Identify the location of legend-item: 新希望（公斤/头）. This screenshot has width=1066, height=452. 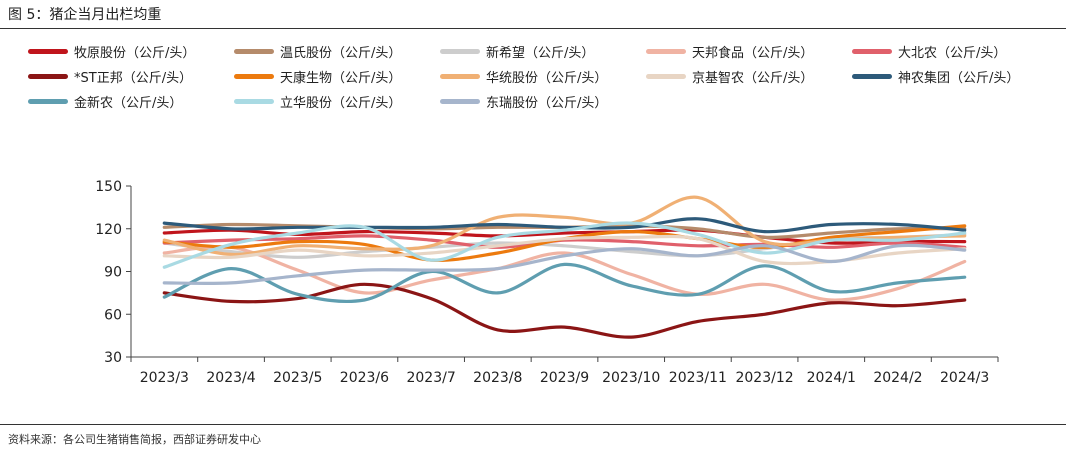
(517, 51).